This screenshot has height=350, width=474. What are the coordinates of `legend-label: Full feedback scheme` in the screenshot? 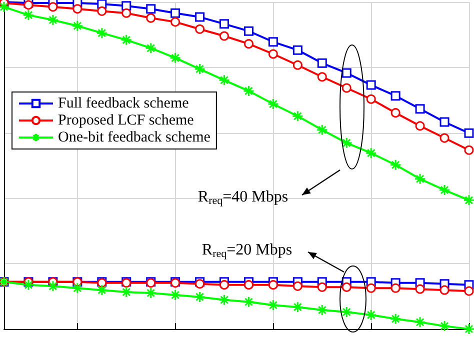 It's located at (124, 104).